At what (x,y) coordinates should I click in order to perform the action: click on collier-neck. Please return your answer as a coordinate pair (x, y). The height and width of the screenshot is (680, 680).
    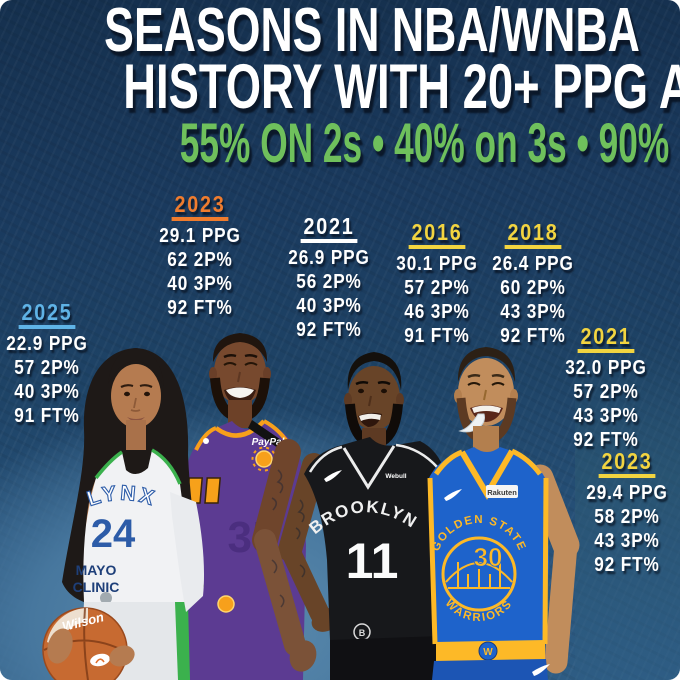
    Looking at the image, I should click on (136, 435).